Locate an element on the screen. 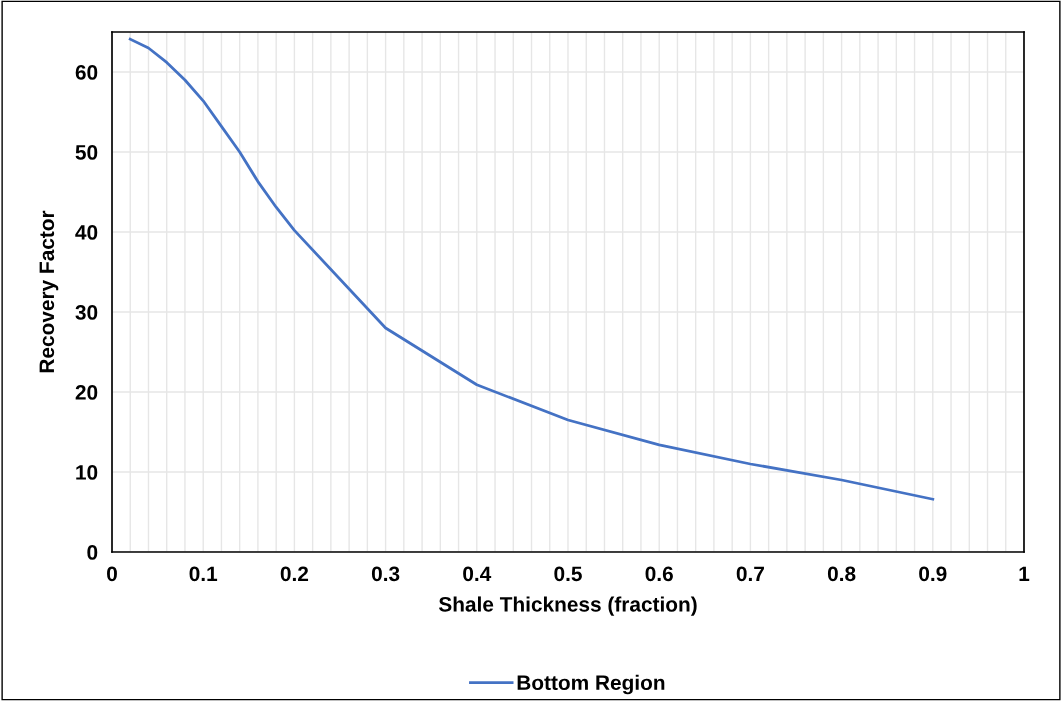  y-tick-label: 60 is located at coordinates (86, 72).